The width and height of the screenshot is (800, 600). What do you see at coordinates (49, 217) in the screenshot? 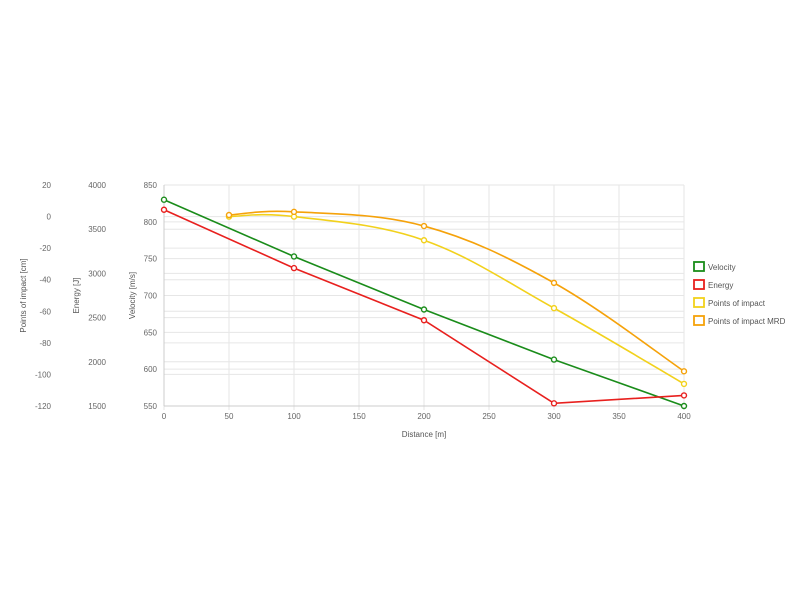
I see `poi-tick-label: 0` at bounding box center [49, 217].